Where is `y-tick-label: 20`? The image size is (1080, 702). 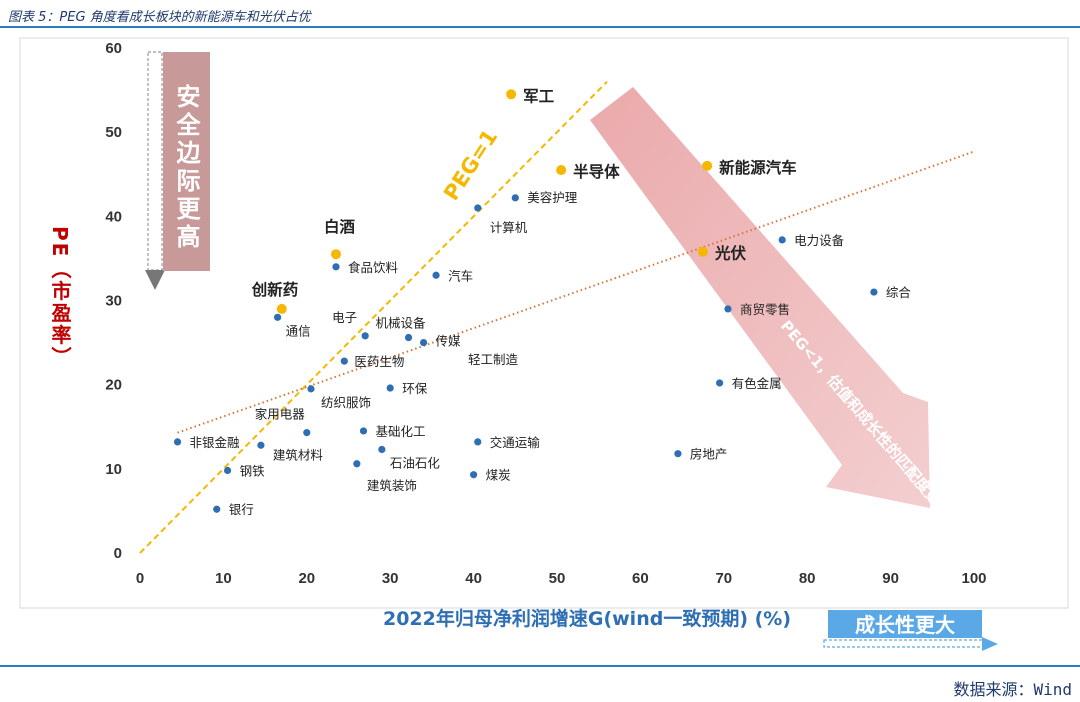
y-tick-label: 20 is located at coordinates (113, 385).